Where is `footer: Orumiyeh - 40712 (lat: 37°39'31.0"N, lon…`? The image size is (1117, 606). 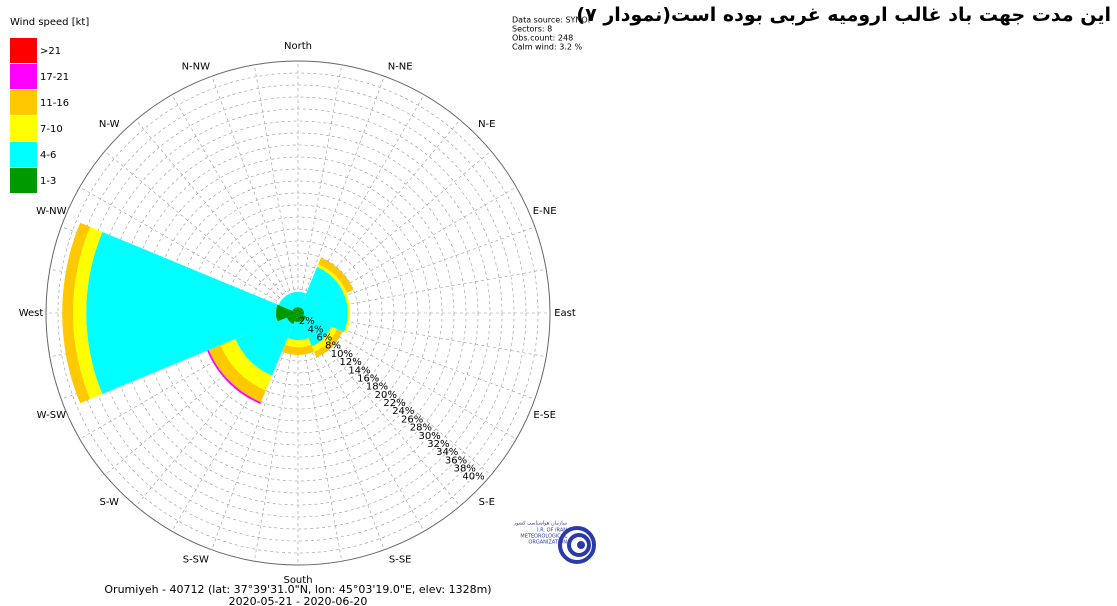 footer: Orumiyeh - 40712 (lat: 37°39'31.0"N, lon… is located at coordinates (297, 589).